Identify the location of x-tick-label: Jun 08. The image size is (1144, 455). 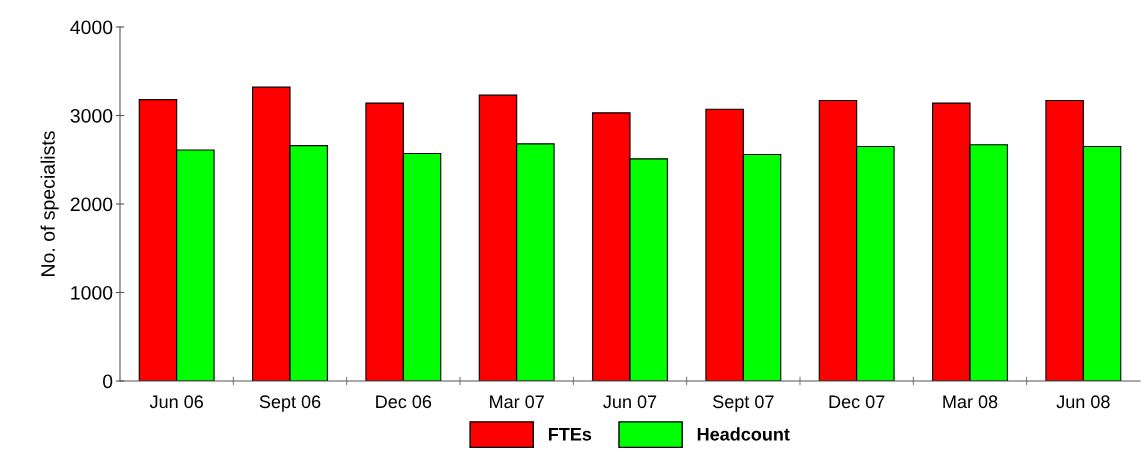
(1083, 402).